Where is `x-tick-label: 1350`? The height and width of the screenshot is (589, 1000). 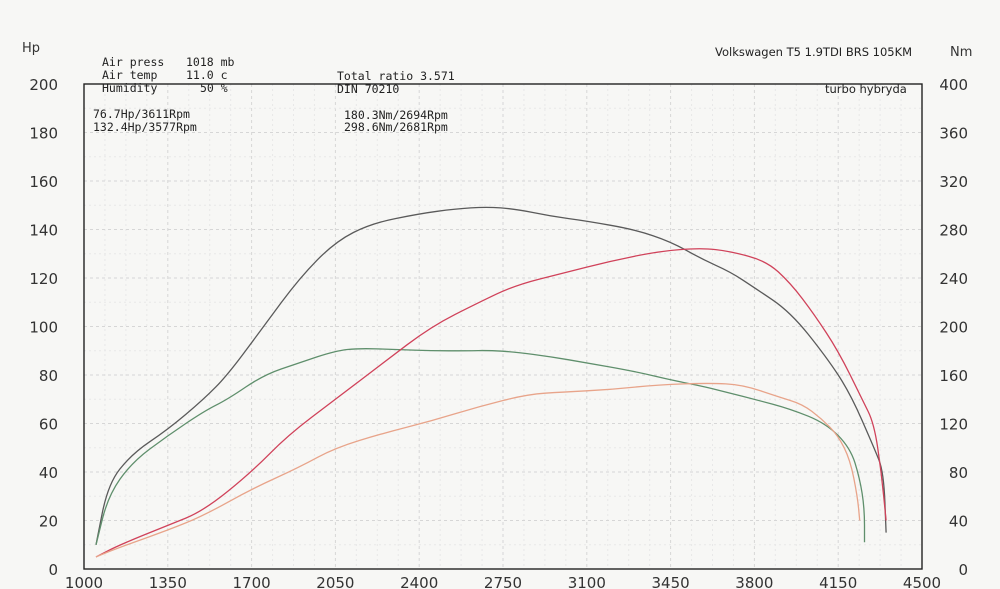
x-tick-label: 1350 is located at coordinates (168, 581).